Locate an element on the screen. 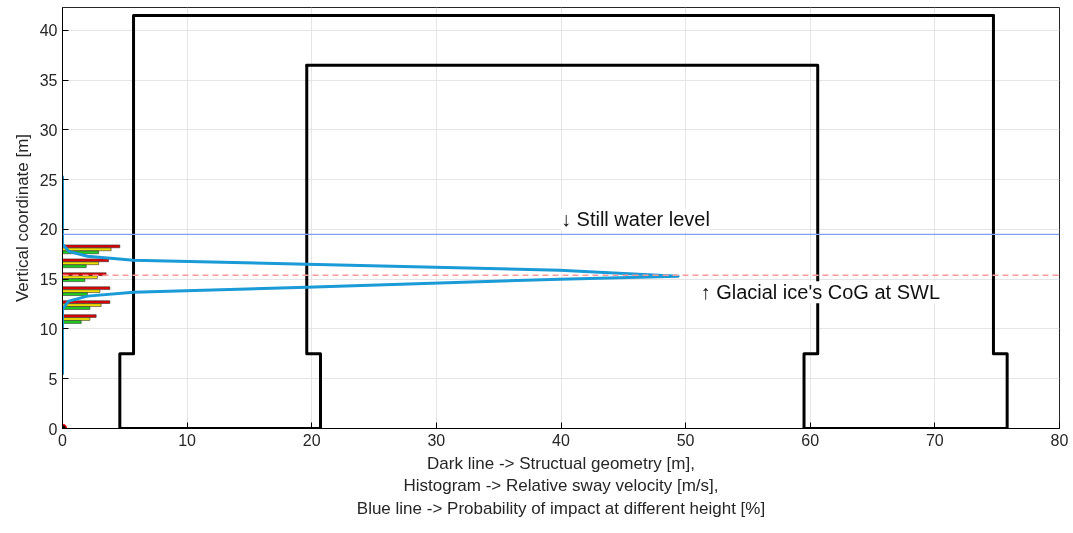  x-tick-label: 60 is located at coordinates (810, 440).